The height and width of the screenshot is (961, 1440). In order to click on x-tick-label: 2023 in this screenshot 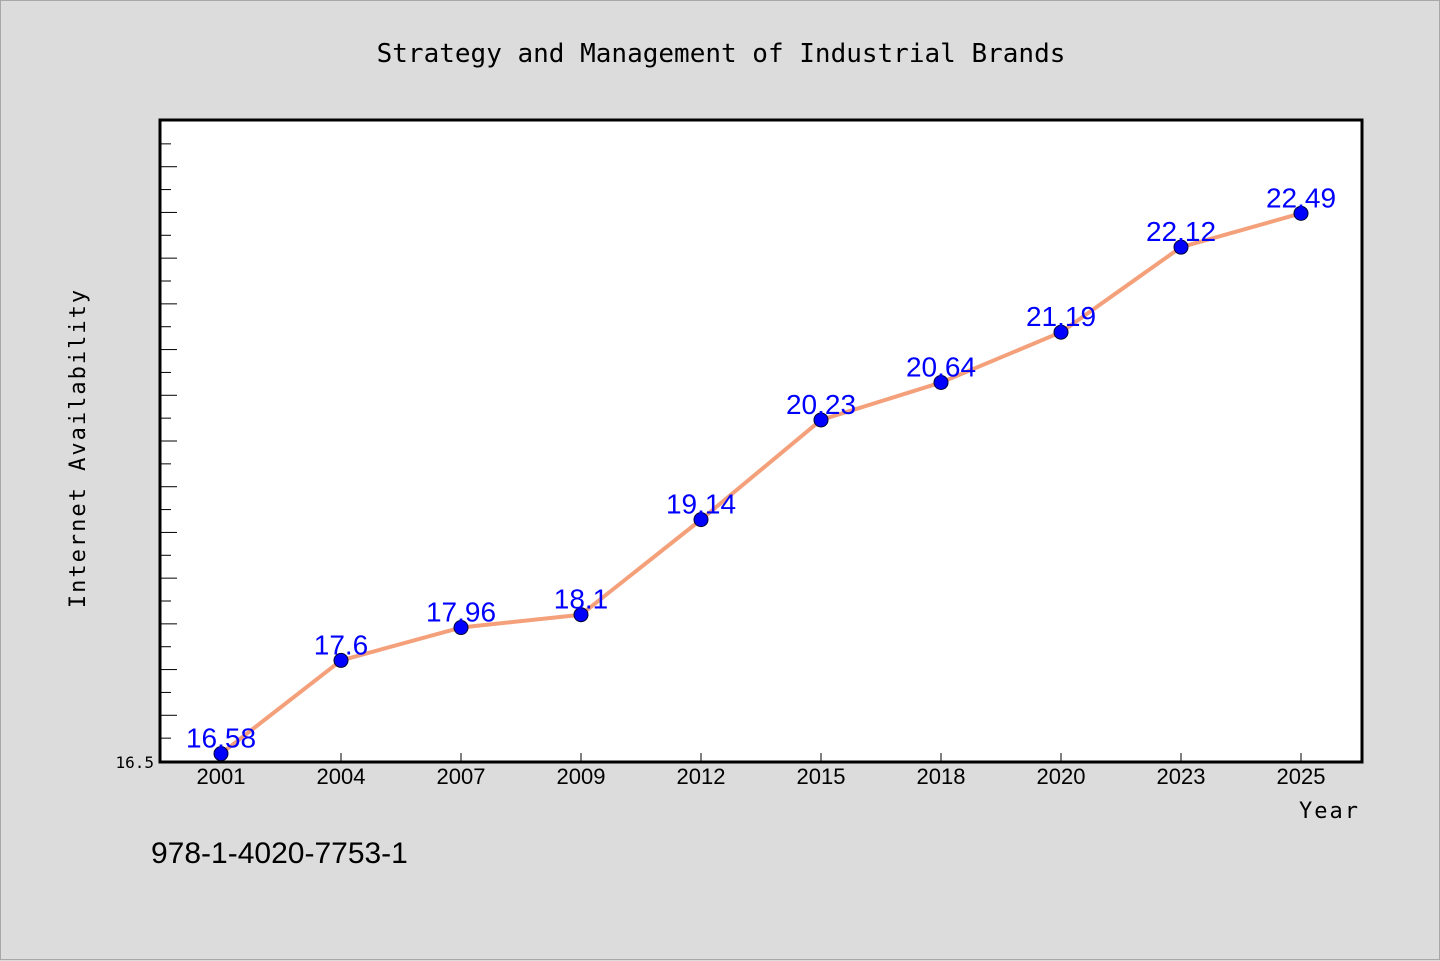, I will do `click(1181, 776)`.